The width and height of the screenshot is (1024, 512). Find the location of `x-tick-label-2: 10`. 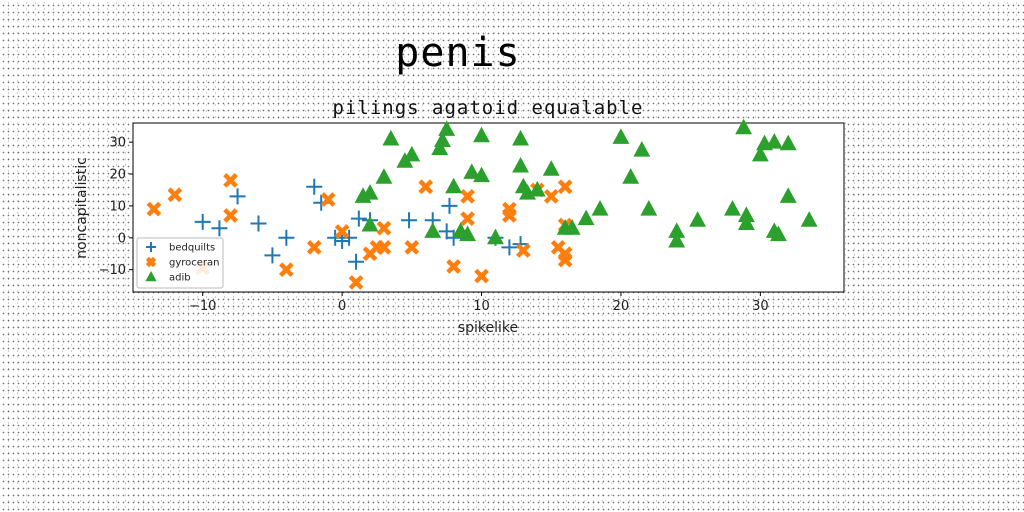

x-tick-label-2: 10 is located at coordinates (481, 306).